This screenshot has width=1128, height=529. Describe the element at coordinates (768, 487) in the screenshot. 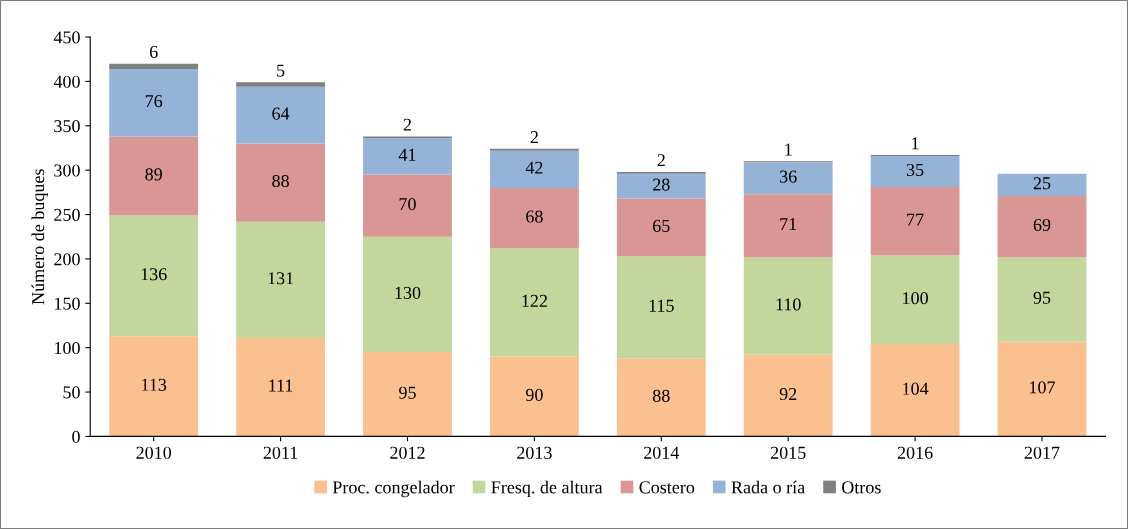

I see `legend-label: Rada o ría` at that location.